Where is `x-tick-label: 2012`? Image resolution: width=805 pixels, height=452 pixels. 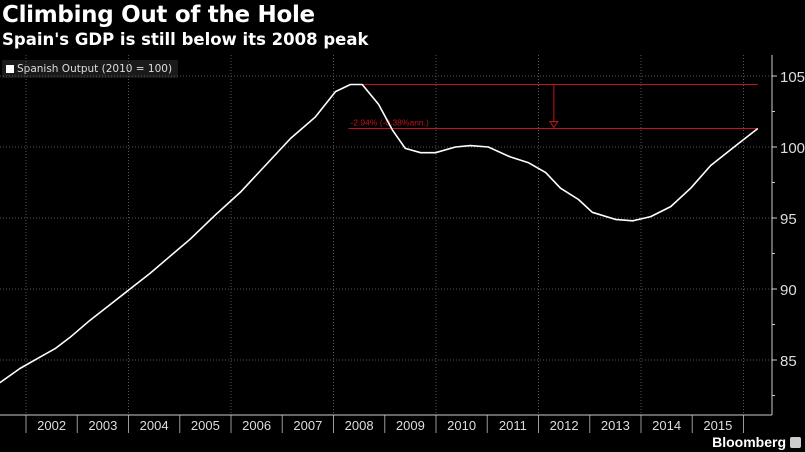 x-tick-label: 2012 is located at coordinates (564, 425).